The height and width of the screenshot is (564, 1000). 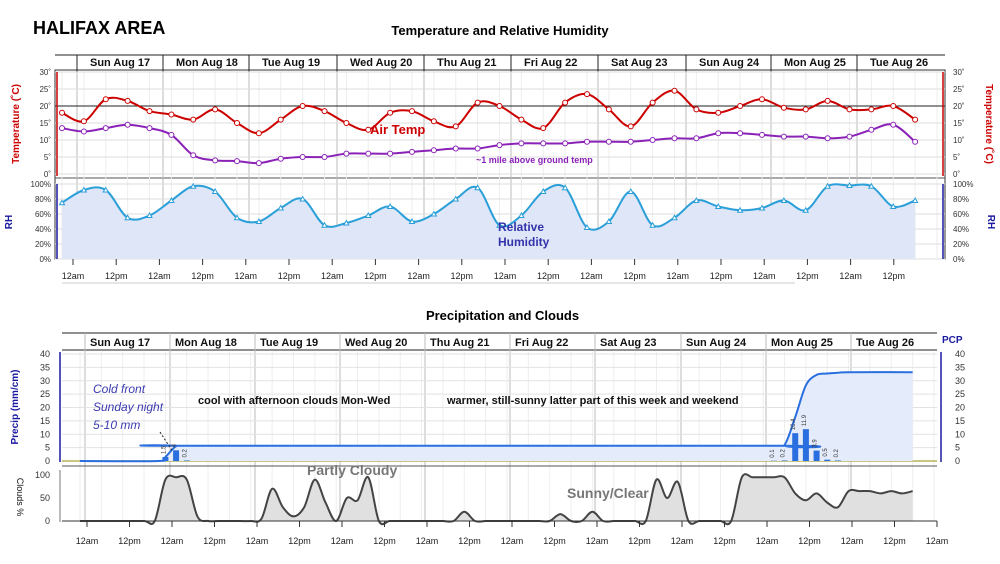 What do you see at coordinates (45, 367) in the screenshot?
I see `precip-tick-left: 35` at bounding box center [45, 367].